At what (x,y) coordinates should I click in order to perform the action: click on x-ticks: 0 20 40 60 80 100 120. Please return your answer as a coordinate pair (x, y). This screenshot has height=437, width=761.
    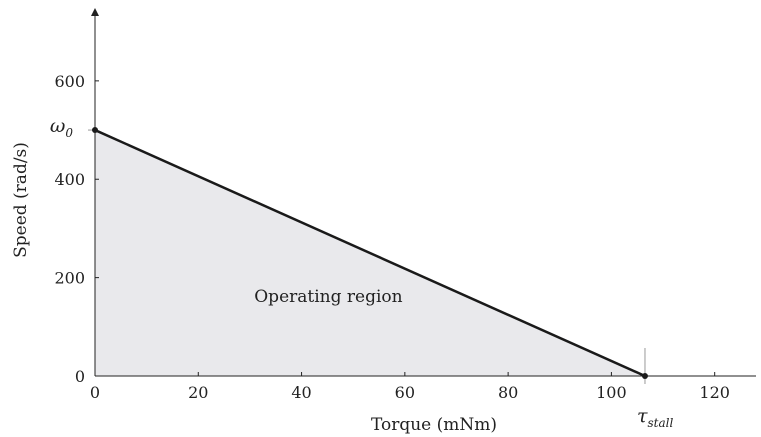
    Looking at the image, I should click on (410, 387).